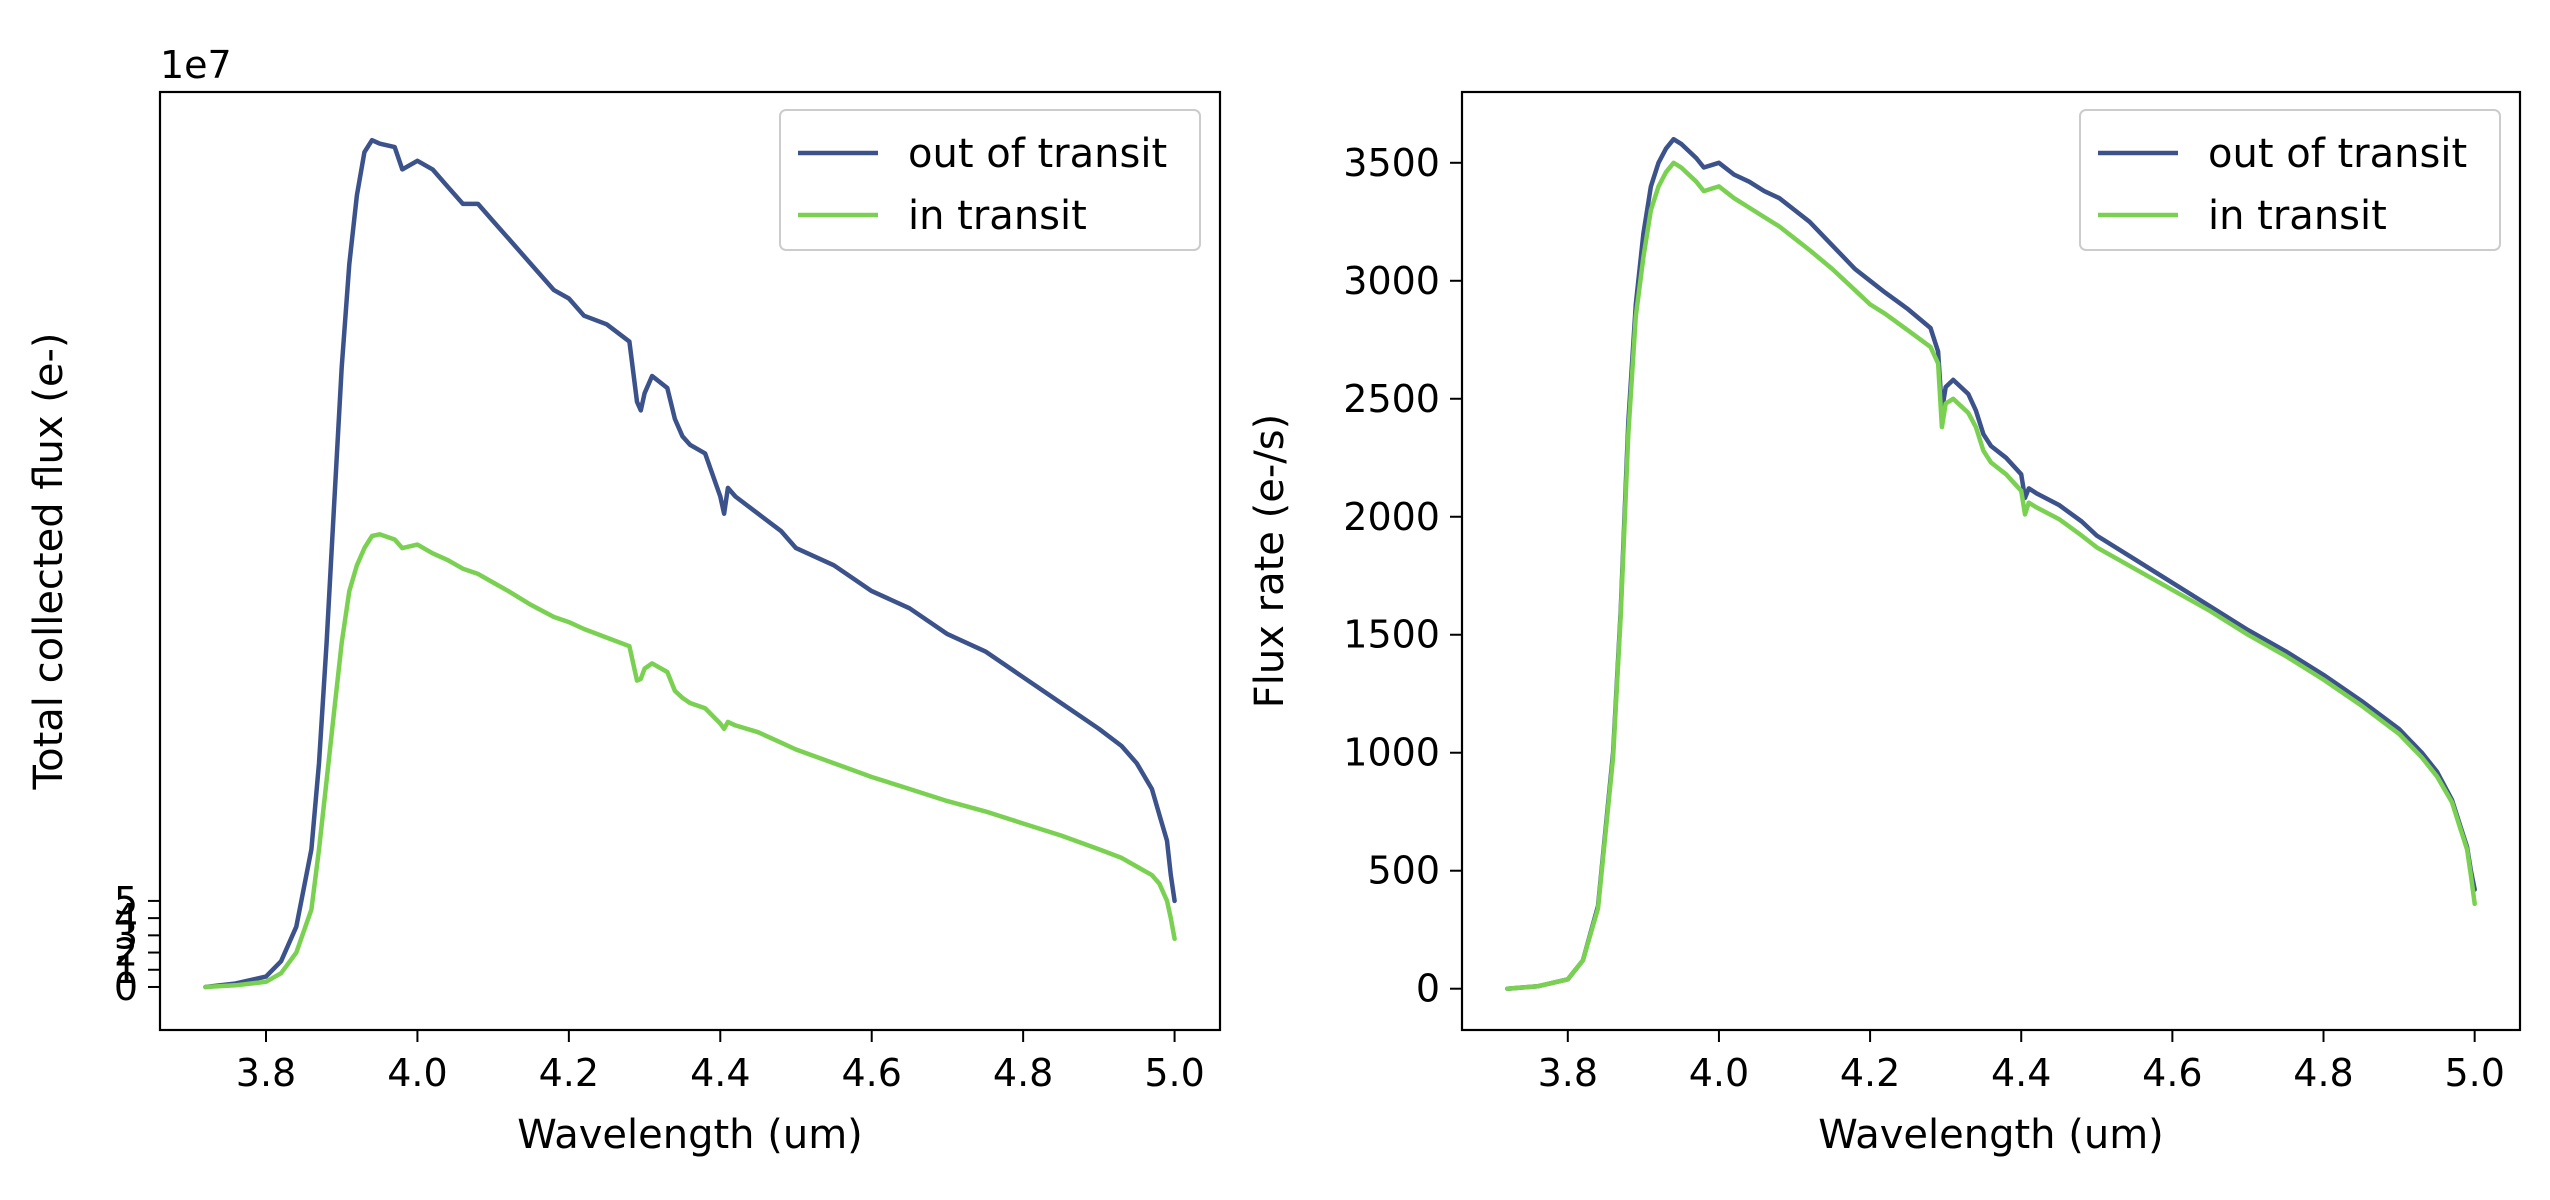  What do you see at coordinates (690, 761) in the screenshot?
I see `series-line-in-transit` at bounding box center [690, 761].